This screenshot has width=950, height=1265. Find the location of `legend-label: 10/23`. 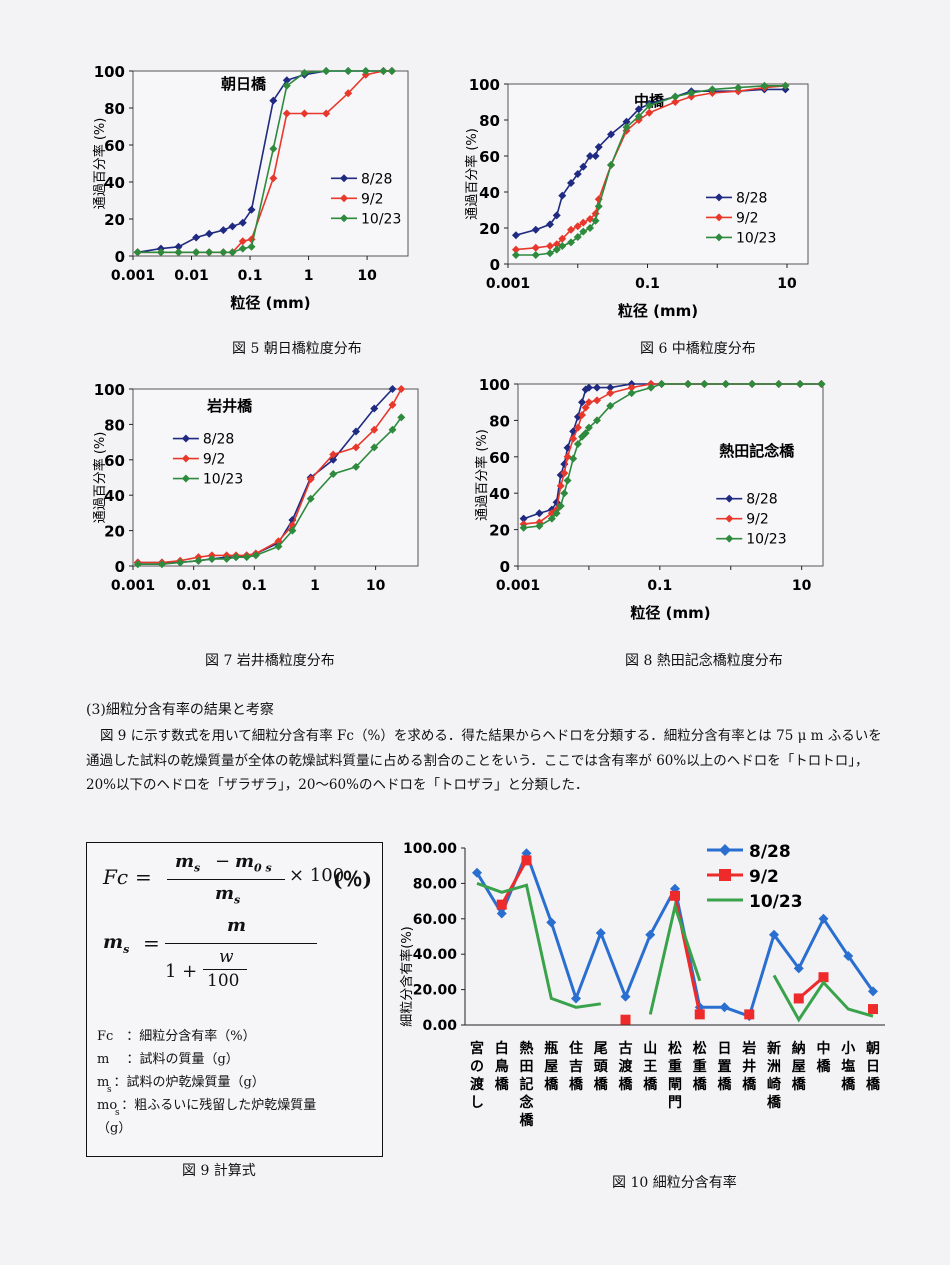

legend-label: 10/23 is located at coordinates (381, 219).